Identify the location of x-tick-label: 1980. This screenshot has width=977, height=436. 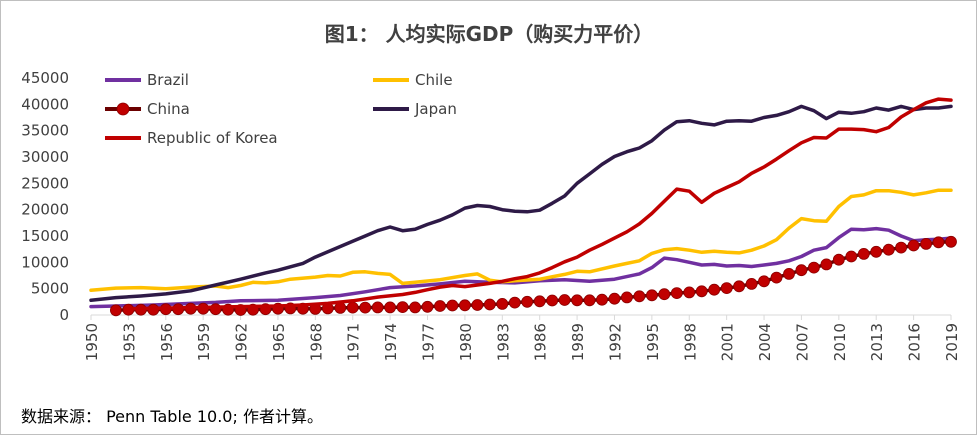
(466, 342).